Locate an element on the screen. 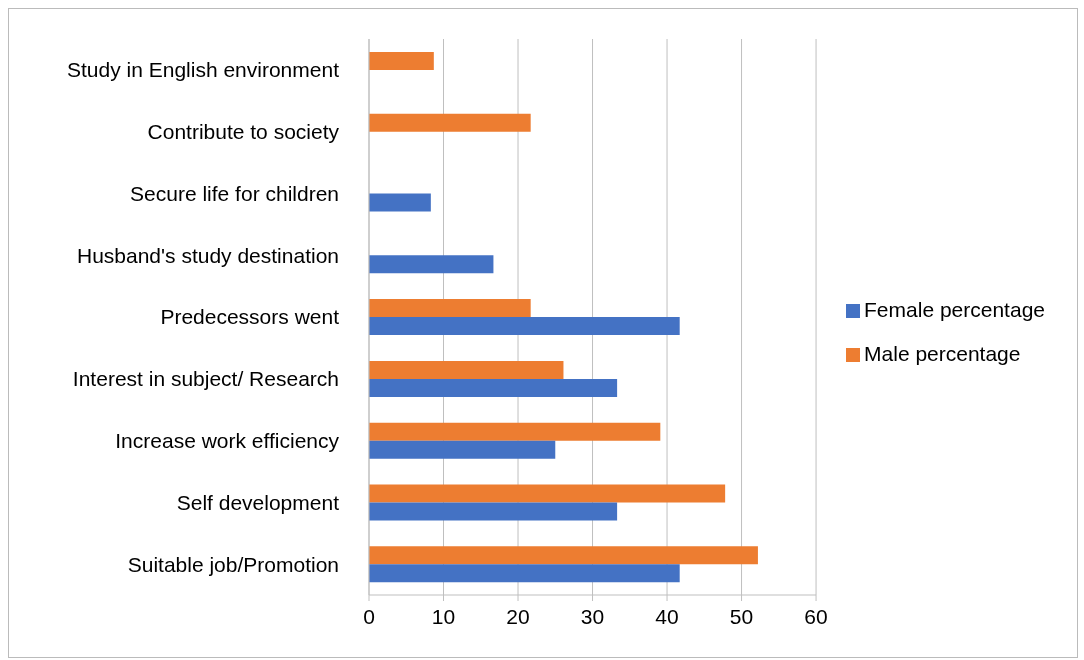  y-tick-label: Contribute to society is located at coordinates (243, 132).